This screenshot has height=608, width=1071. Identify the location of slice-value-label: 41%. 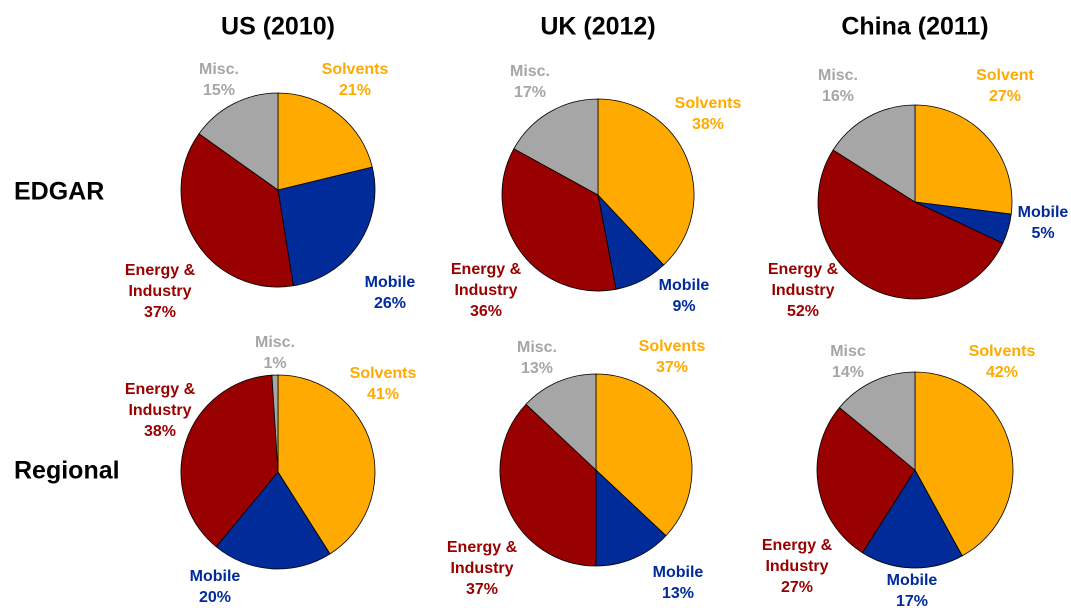
(383, 394).